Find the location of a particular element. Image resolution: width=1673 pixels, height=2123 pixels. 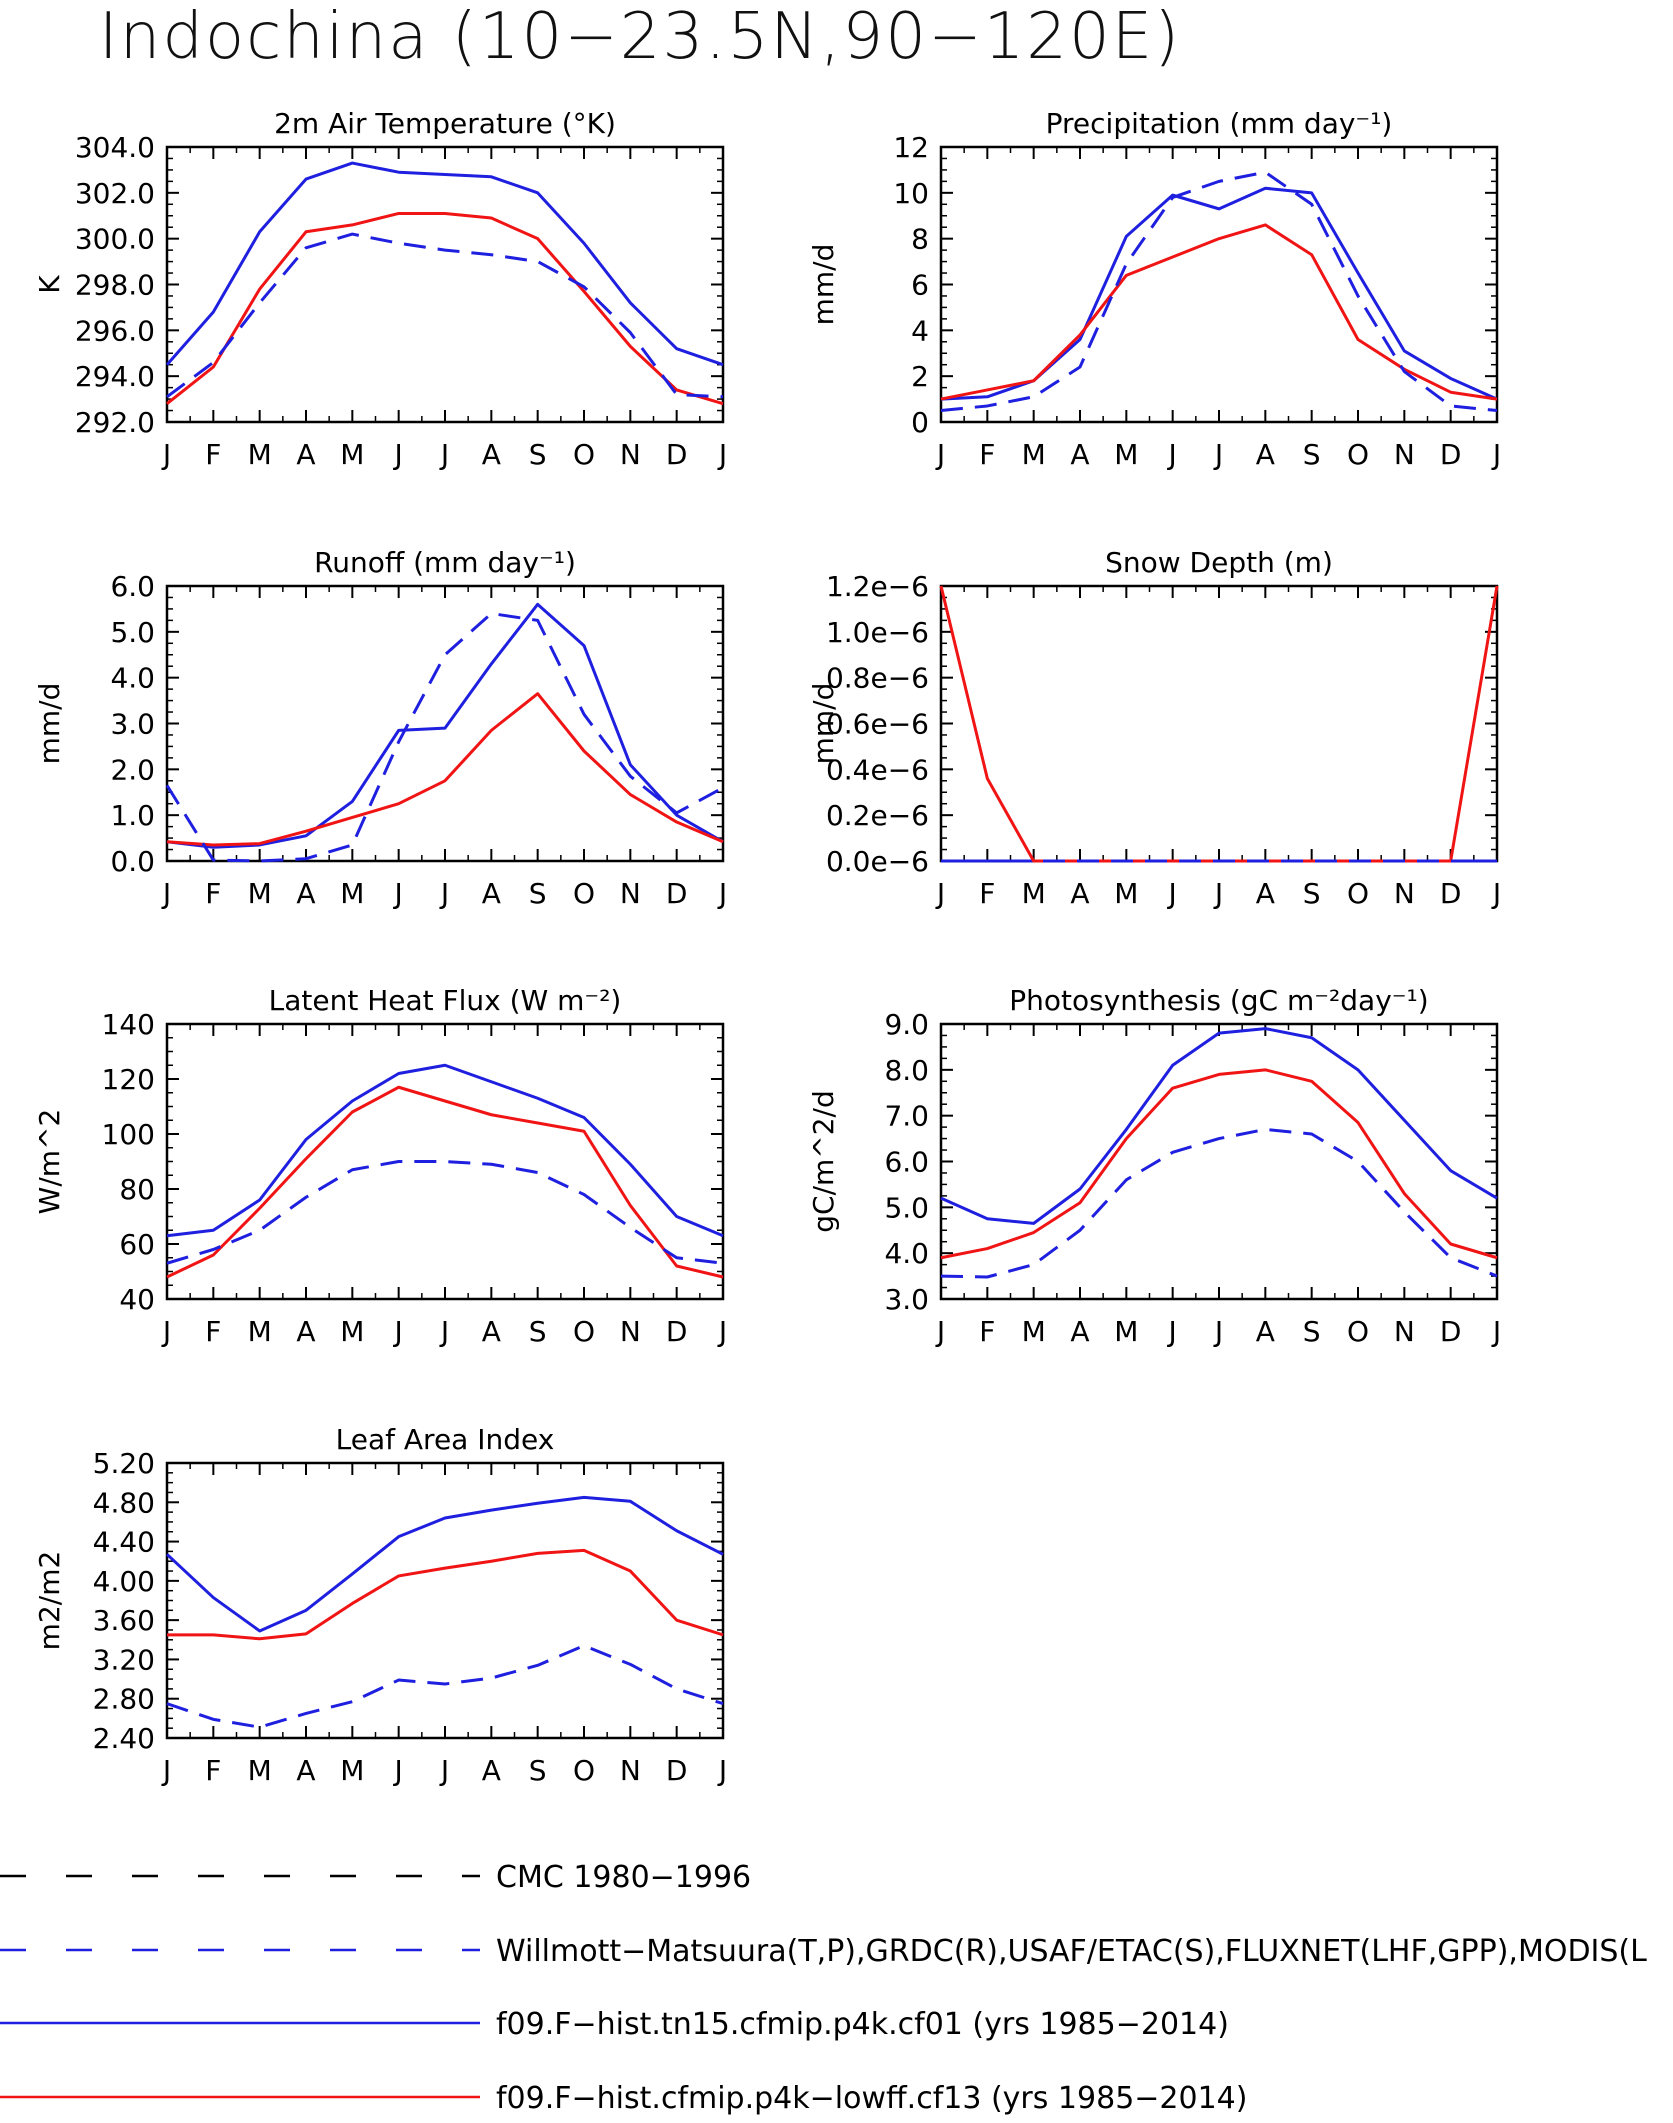

y-axis-label: m2/m2 is located at coordinates (49, 1601).